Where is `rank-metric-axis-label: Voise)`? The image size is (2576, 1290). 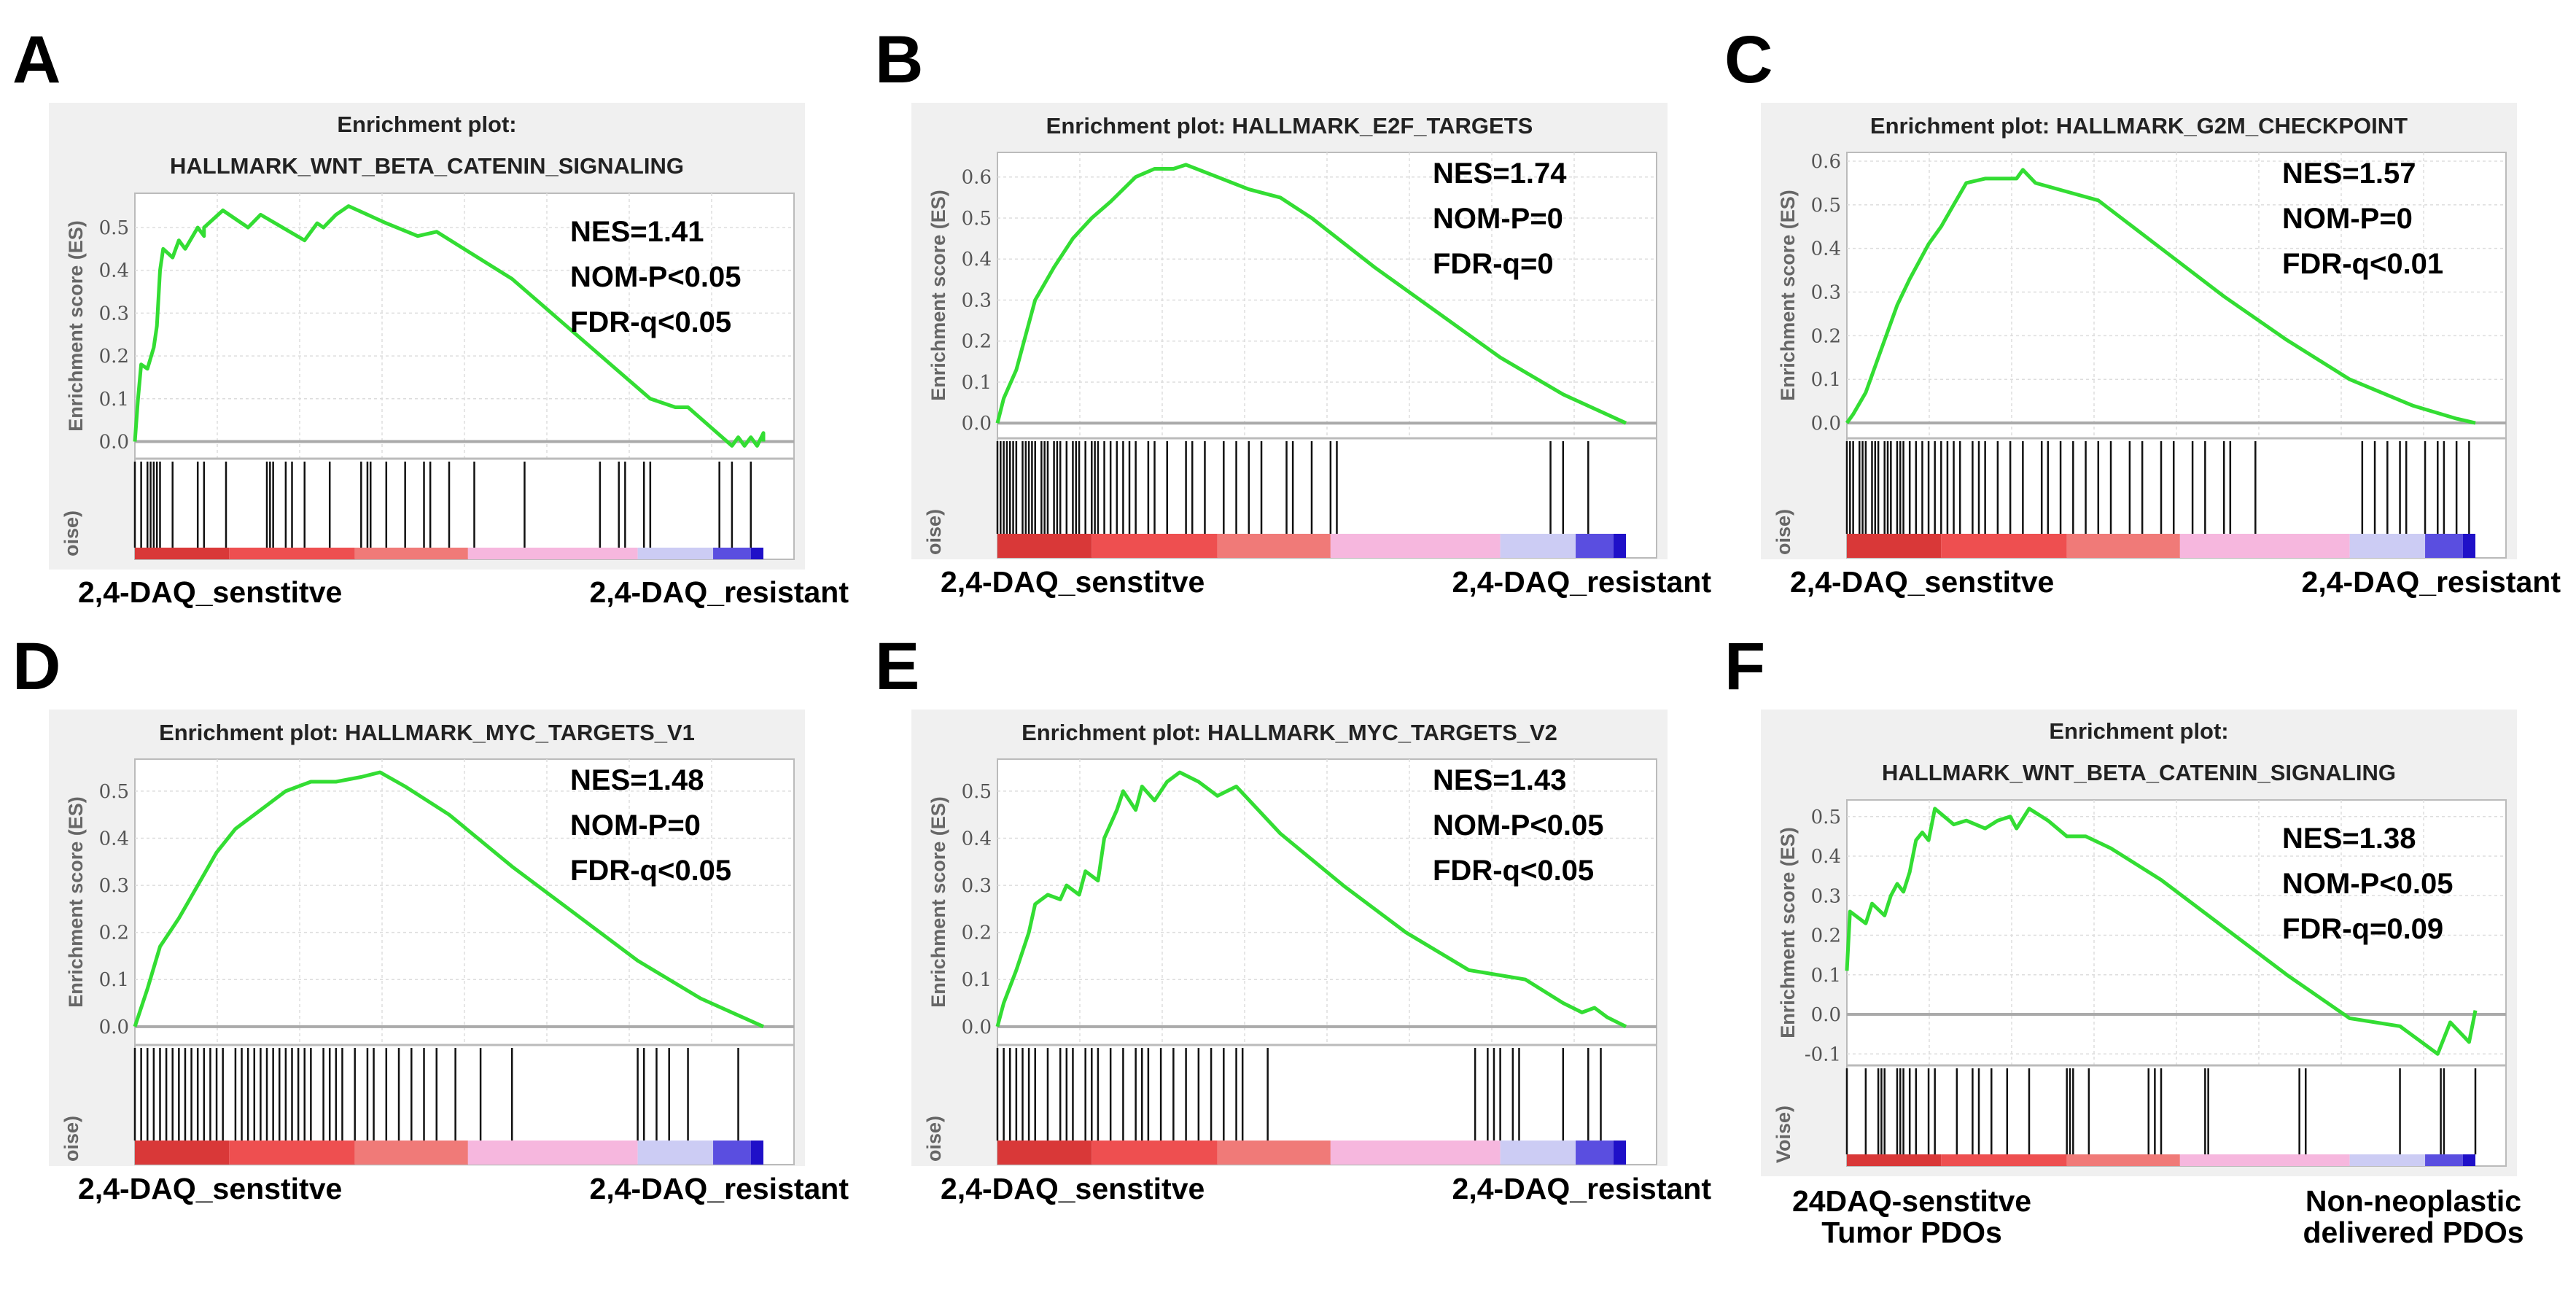
rank-metric-axis-label: Voise) is located at coordinates (1783, 1134).